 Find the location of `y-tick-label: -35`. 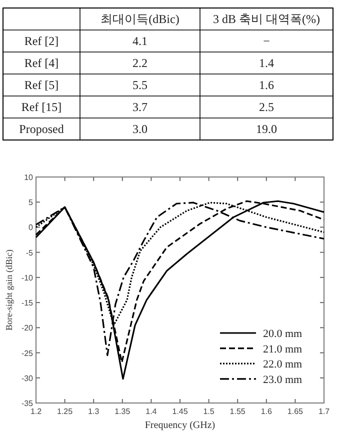

y-tick-label: -35 is located at coordinates (27, 403).